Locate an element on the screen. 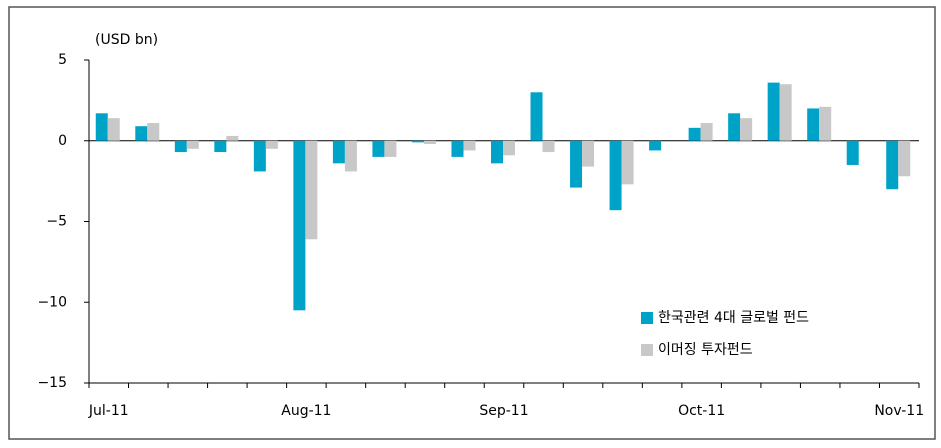  y-tick-label: −10 is located at coordinates (52, 302).